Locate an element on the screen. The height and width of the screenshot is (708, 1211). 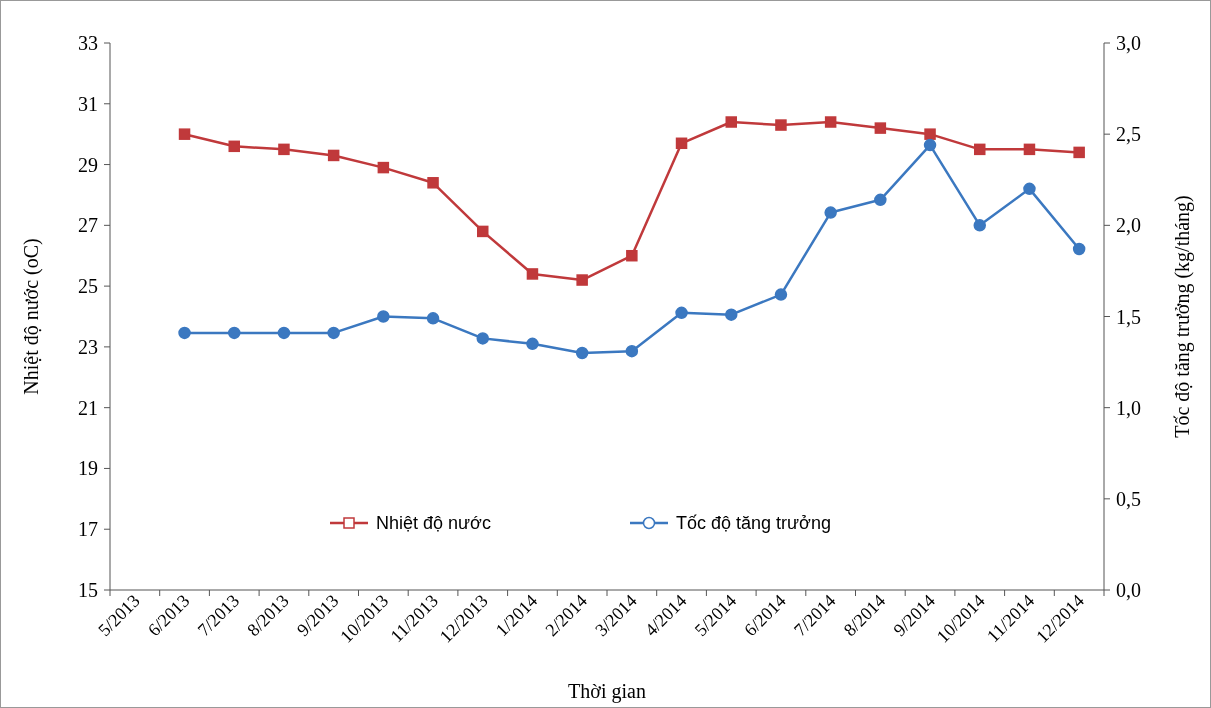
y2-tick-label: 3,0 is located at coordinates (1128, 43).